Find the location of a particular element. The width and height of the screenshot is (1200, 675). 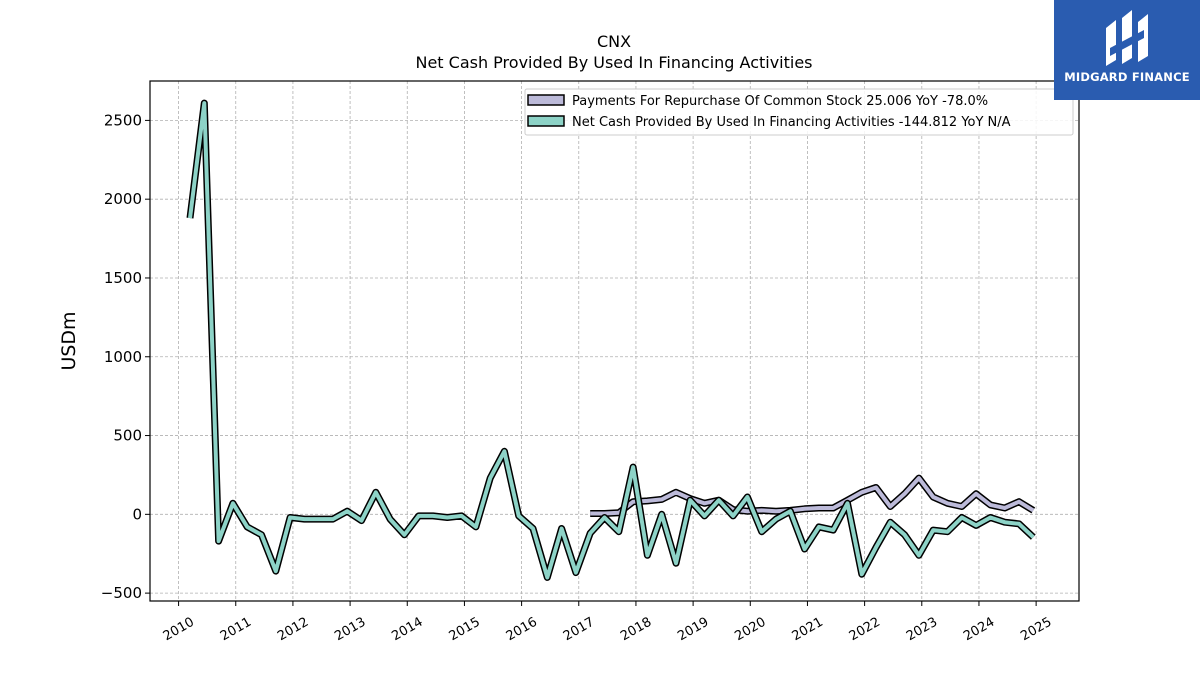

x-tick-label: 2021 is located at coordinates (808, 630).